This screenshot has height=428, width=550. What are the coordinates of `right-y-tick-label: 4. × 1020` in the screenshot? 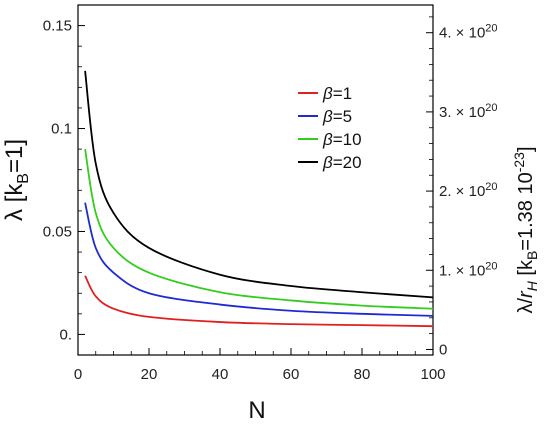 It's located at (468, 32).